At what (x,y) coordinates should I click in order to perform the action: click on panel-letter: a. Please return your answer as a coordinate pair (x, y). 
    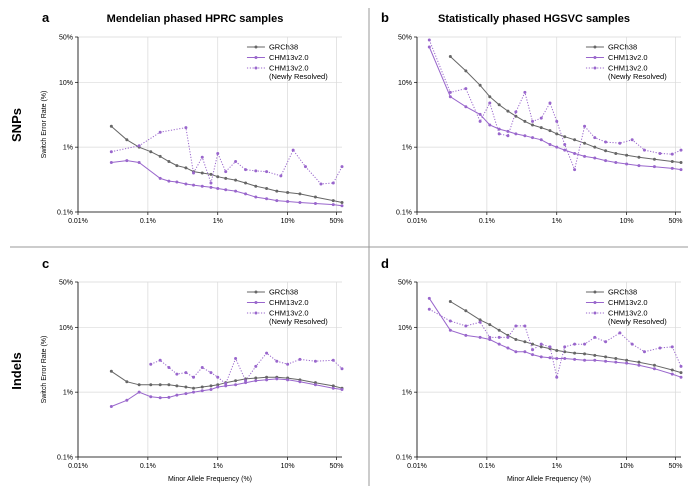
    Looking at the image, I should click on (46, 17).